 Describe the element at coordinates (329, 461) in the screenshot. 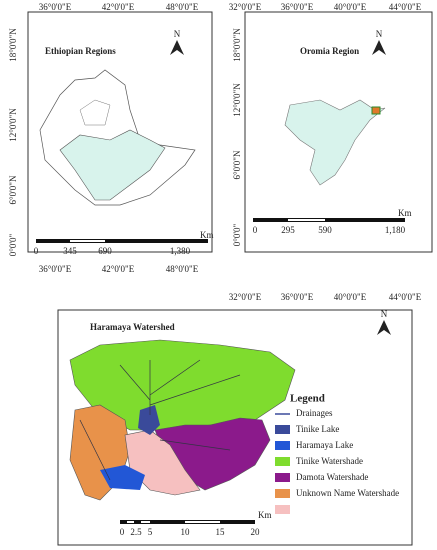

I see `legend-label: Tinike Watershade` at that location.